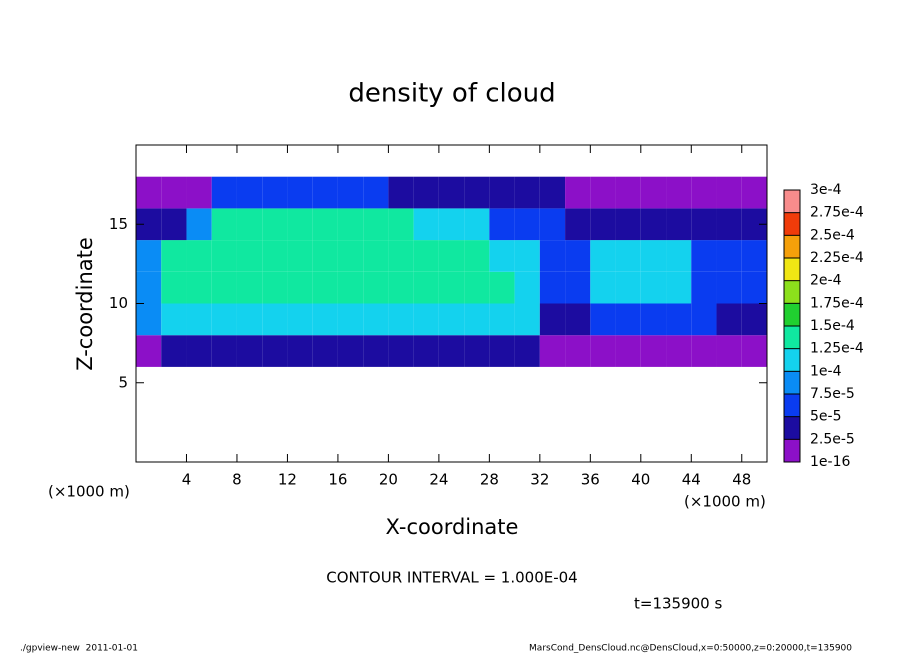 The width and height of the screenshot is (904, 654). Describe the element at coordinates (489, 480) in the screenshot. I see `x-tick-label: 28` at that location.